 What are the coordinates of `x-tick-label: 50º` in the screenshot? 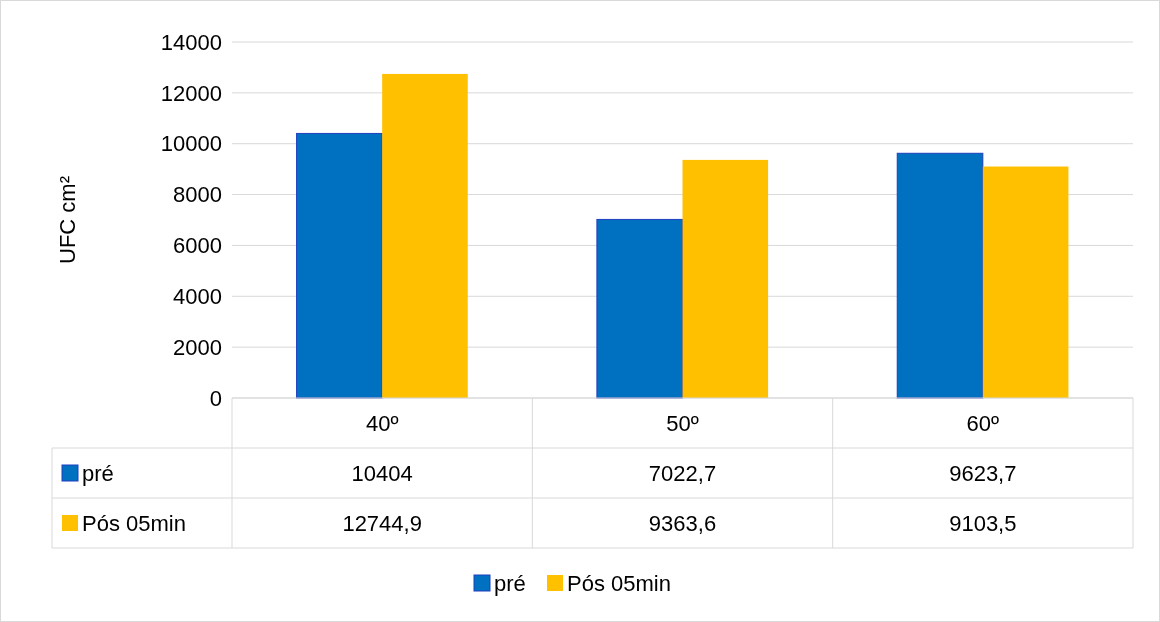 It's located at (682, 423).